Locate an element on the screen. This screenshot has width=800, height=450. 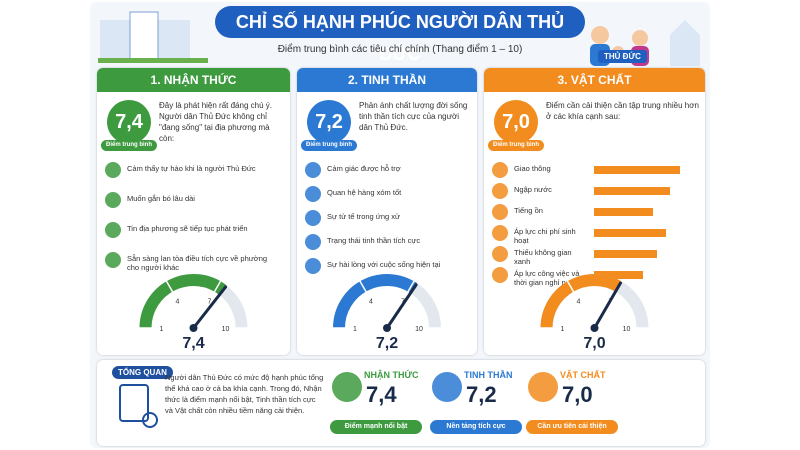
gauge-fill is located at coordinates (375, 301).